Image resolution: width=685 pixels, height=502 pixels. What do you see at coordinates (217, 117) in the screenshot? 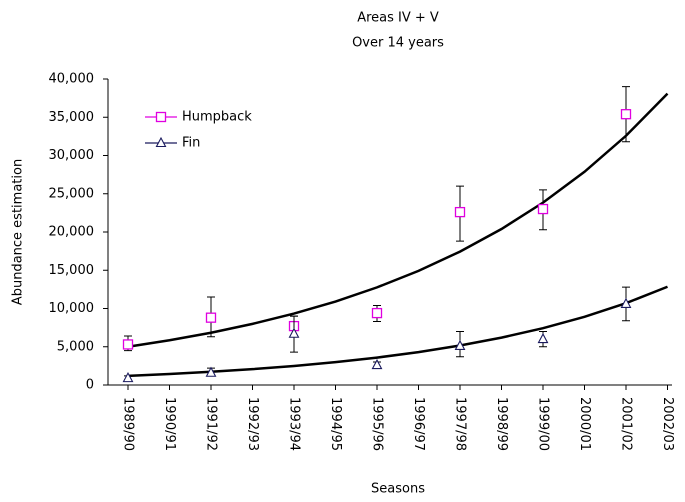
I see `legend-label: Humpback` at bounding box center [217, 117].